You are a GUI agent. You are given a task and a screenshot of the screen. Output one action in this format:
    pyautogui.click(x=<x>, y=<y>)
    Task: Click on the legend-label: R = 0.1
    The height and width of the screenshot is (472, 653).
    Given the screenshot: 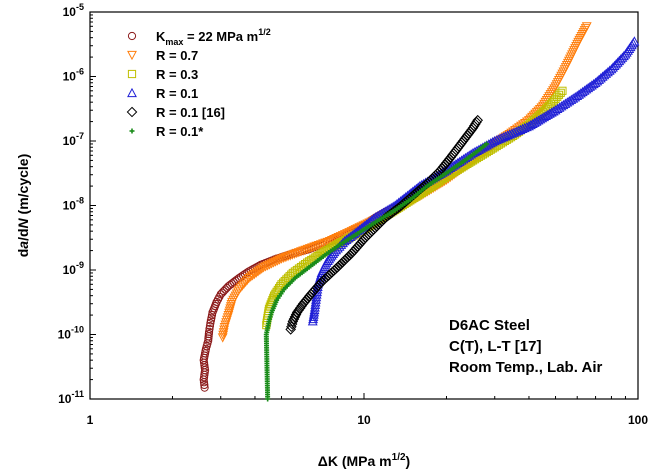 What is the action you would take?
    pyautogui.click(x=177, y=93)
    